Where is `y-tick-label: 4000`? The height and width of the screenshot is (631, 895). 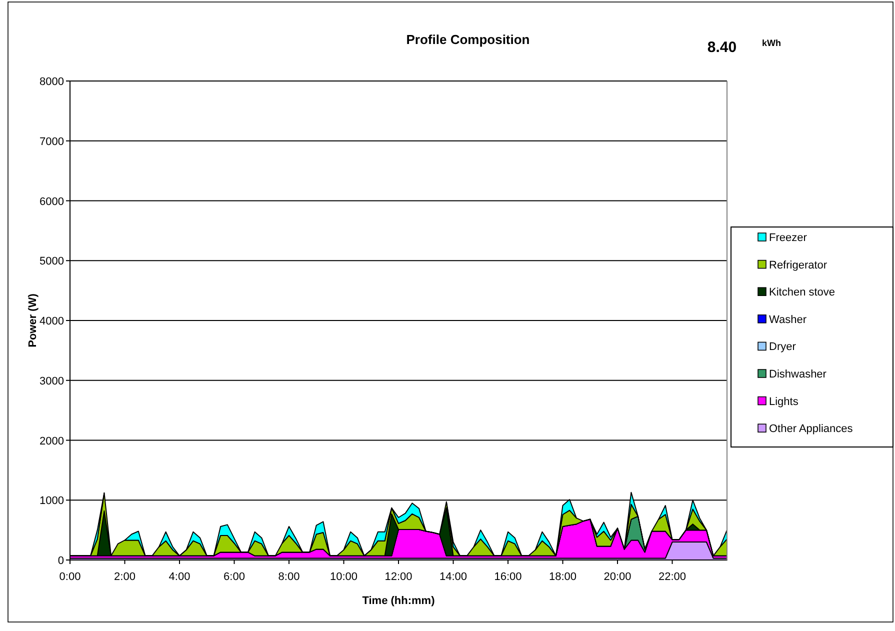 y-tick-label: 4000 is located at coordinates (52, 322).